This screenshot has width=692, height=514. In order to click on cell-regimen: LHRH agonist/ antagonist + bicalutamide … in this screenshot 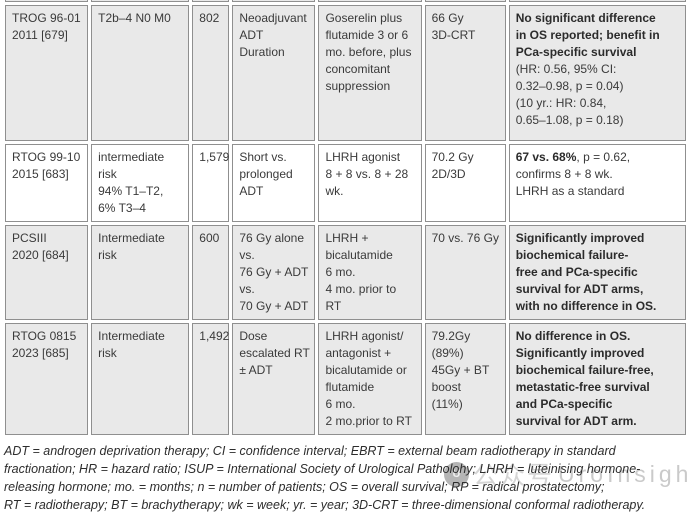, I will do `click(370, 379)`.